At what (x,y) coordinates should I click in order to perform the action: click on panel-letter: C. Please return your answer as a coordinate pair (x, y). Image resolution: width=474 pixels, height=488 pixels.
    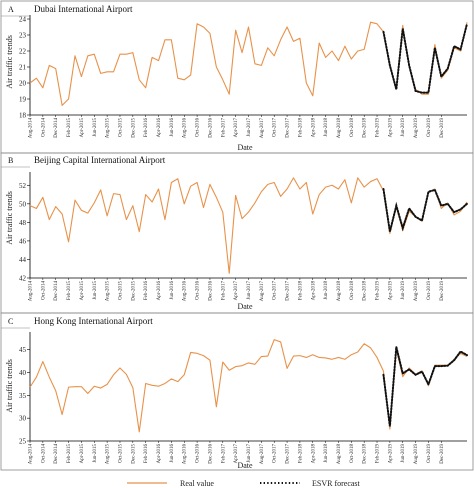
    Looking at the image, I should click on (10, 321).